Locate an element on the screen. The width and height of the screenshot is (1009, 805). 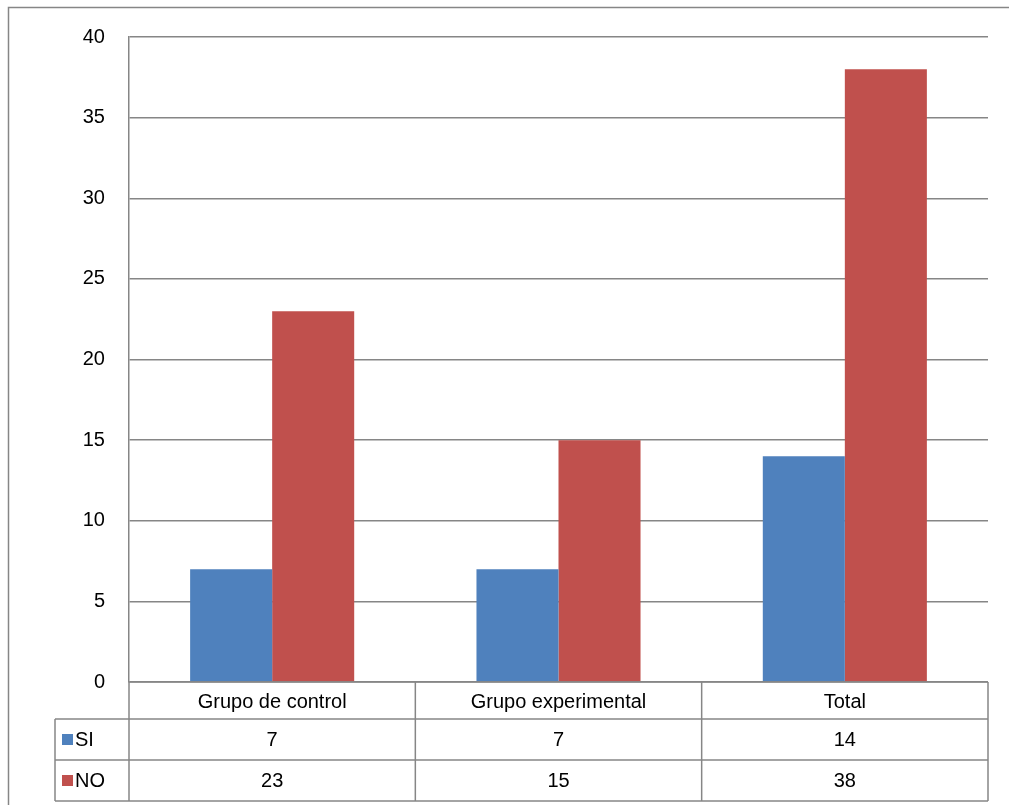
y-tick-label: 0 is located at coordinates (99, 680).